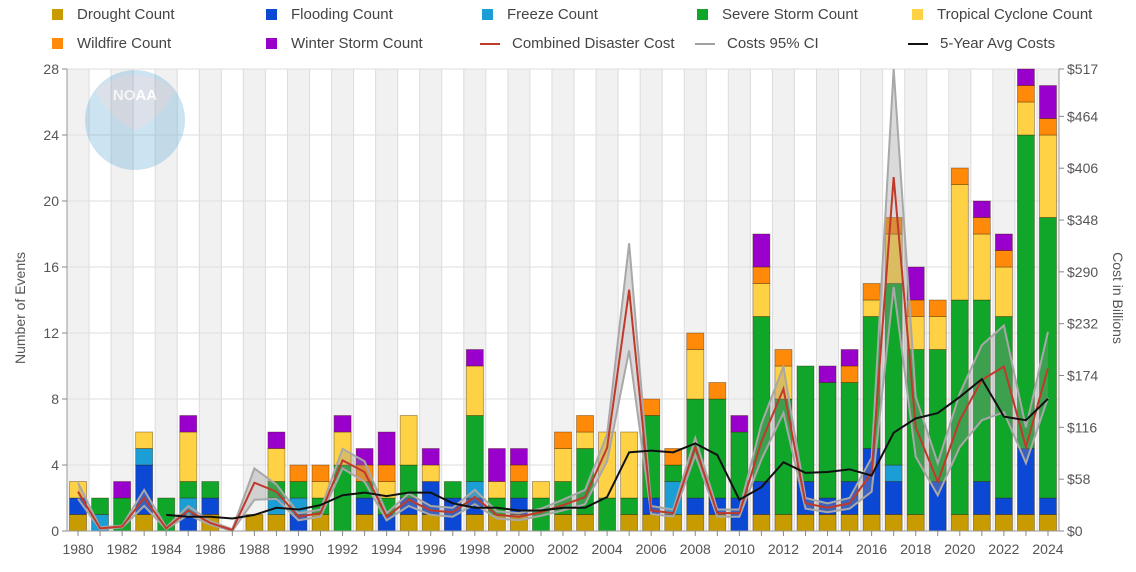 Image resolution: width=1136 pixels, height=572 pixels. I want to click on bar-tropical-cyclone-count-2016, so click(871, 308).